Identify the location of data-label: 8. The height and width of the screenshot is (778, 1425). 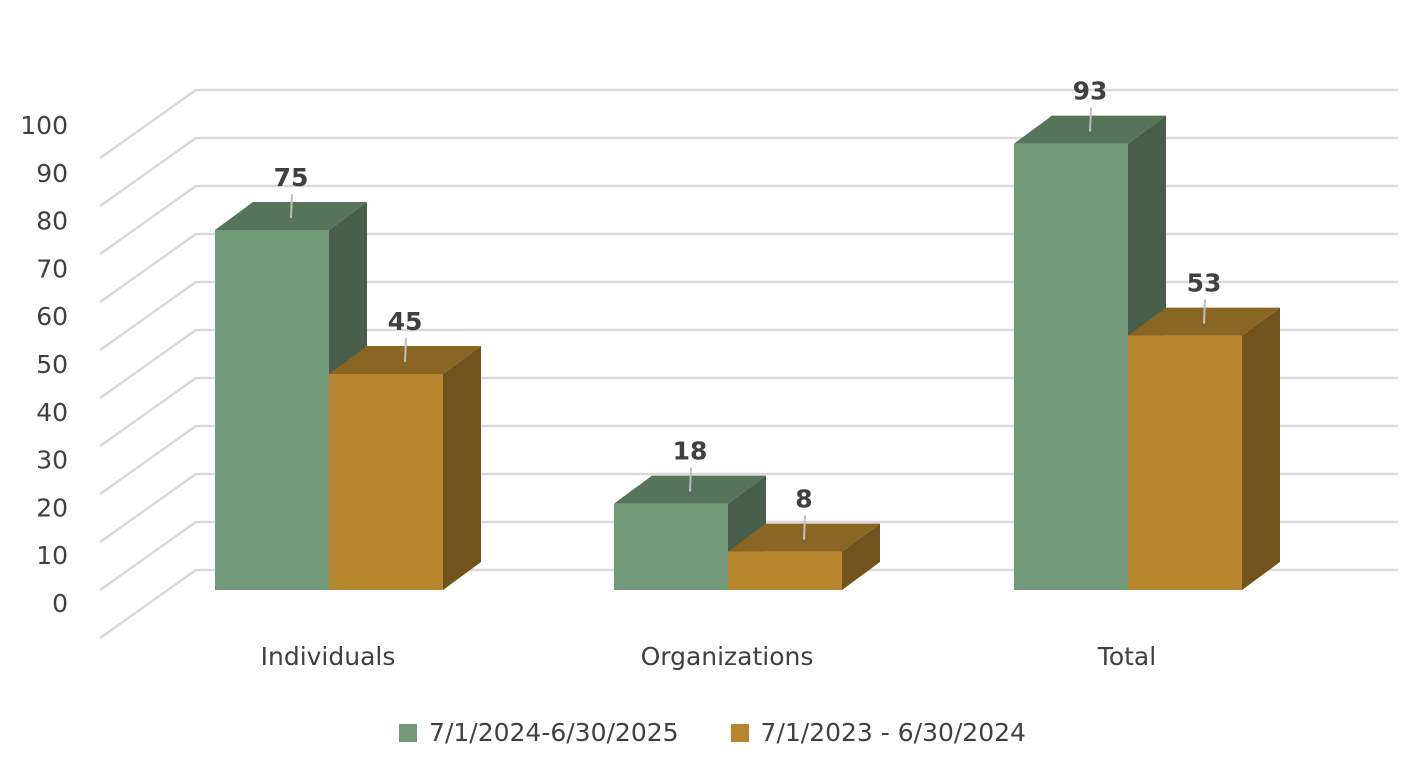
(803, 499).